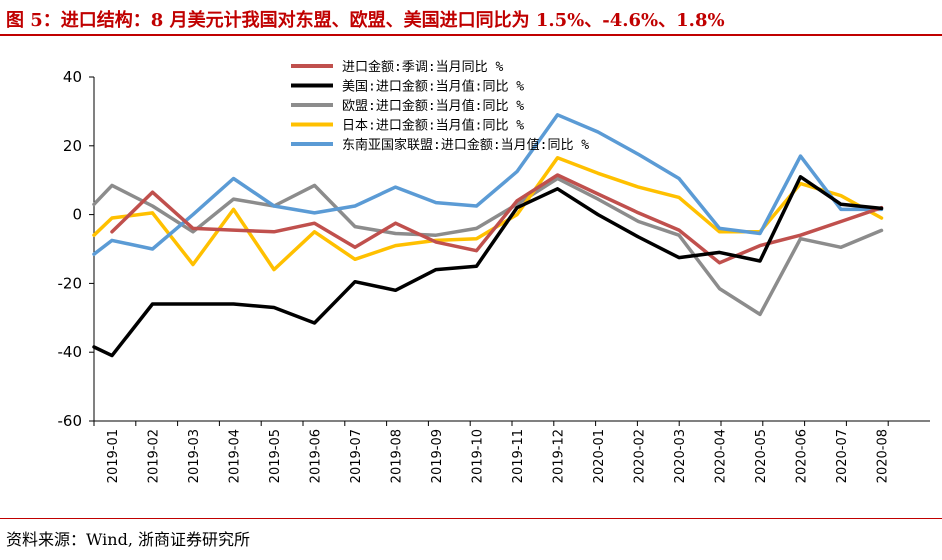  I want to click on x-tick-label: 2019-03, so click(194, 456).